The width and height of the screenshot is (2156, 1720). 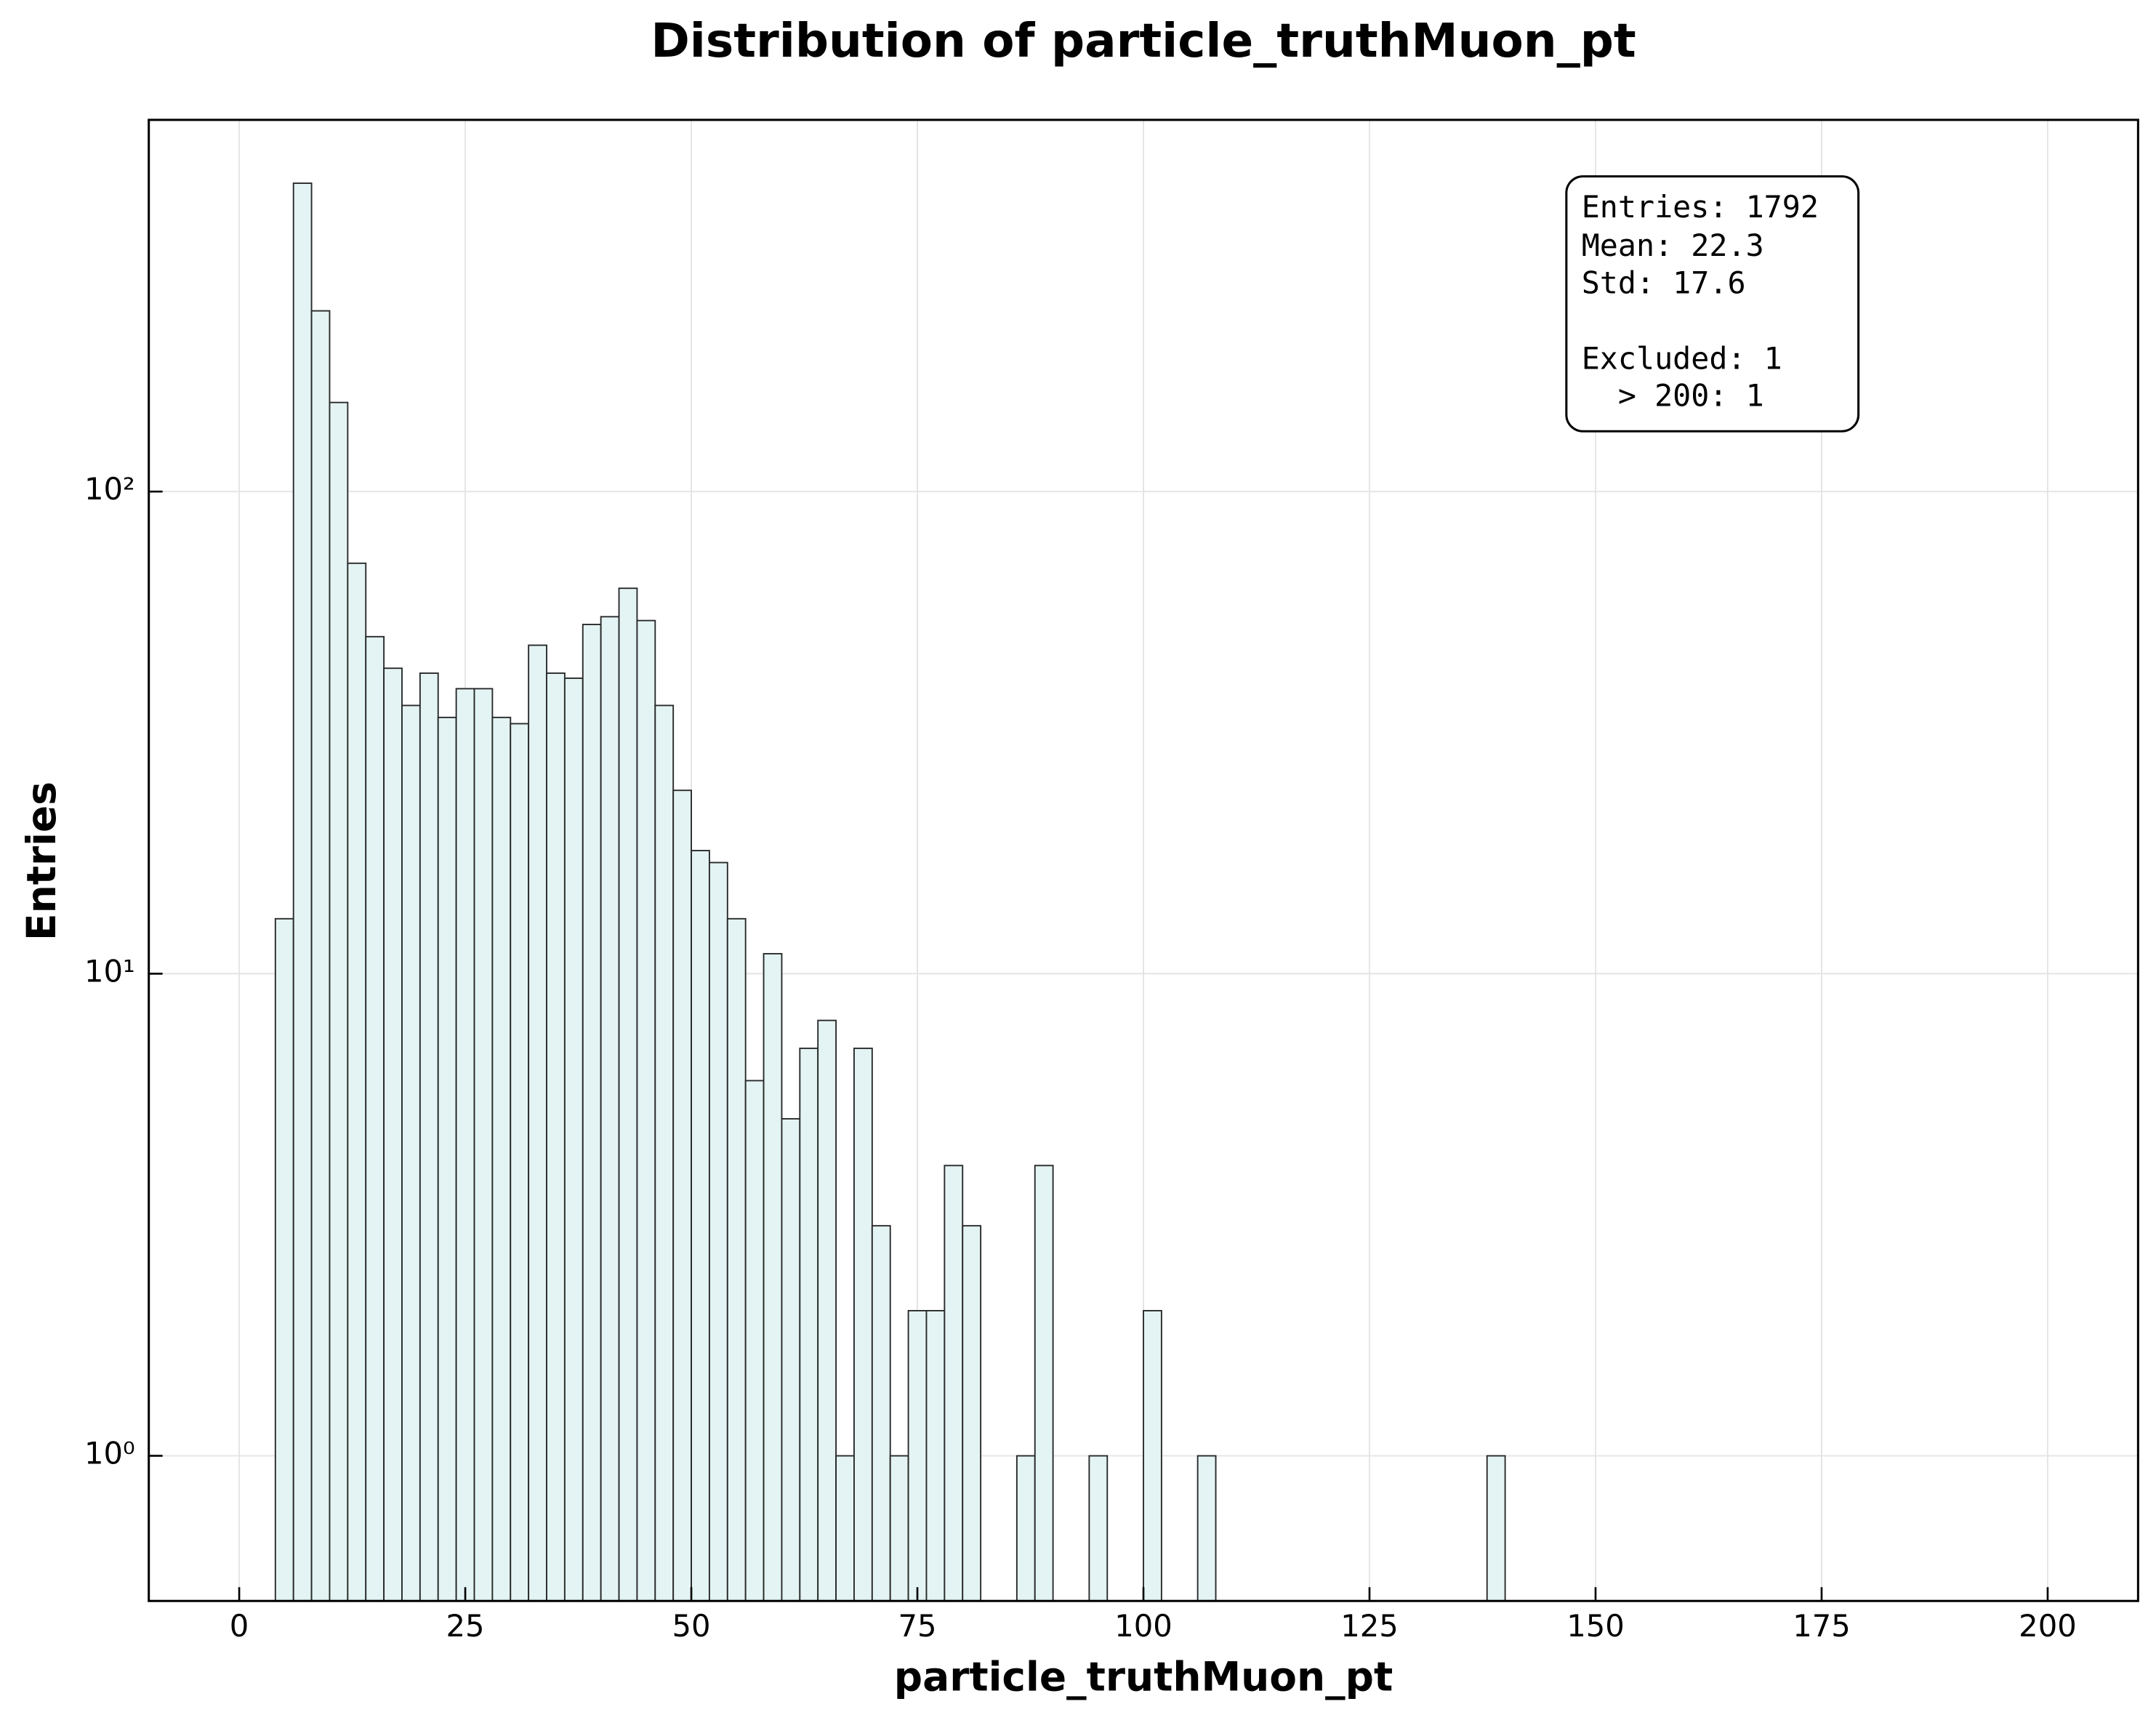 I want to click on y-tick-label: 10¹, so click(x=109, y=971).